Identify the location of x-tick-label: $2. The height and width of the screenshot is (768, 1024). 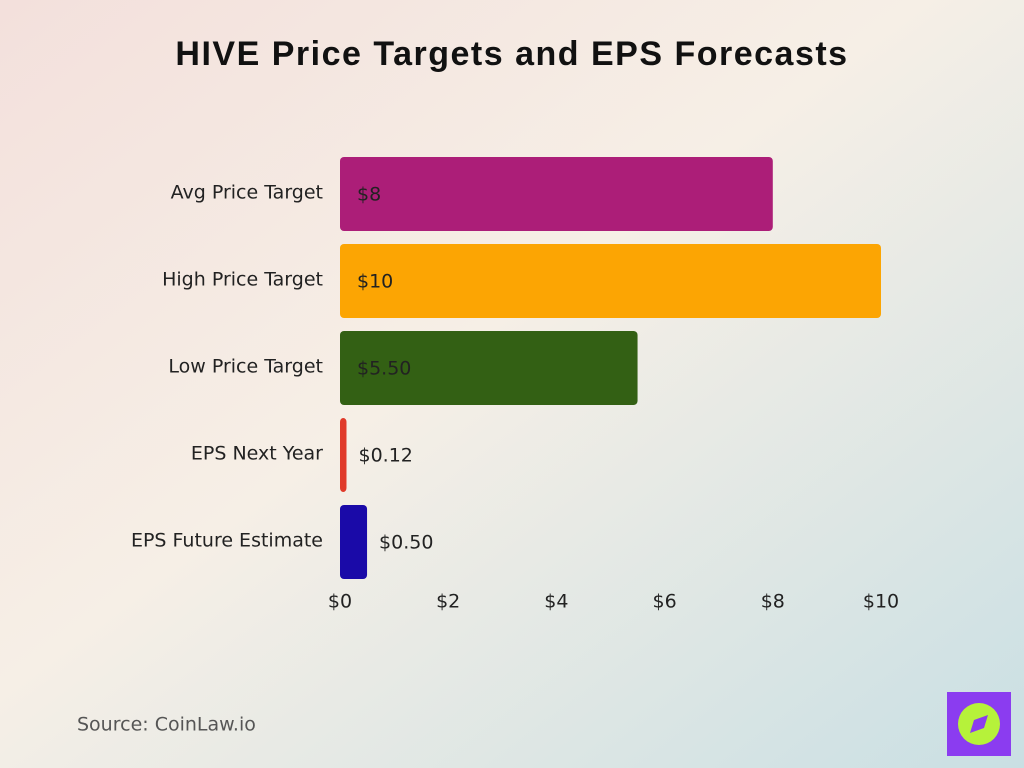
(448, 602).